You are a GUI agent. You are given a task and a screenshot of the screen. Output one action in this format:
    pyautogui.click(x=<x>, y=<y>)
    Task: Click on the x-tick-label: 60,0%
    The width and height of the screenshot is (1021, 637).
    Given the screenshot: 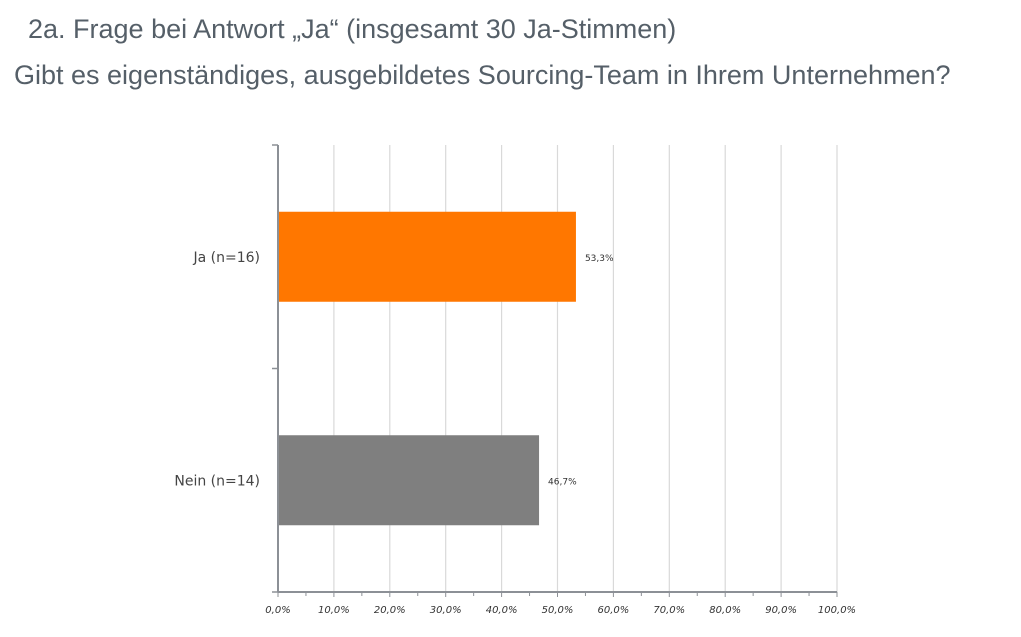 What is the action you would take?
    pyautogui.click(x=614, y=610)
    